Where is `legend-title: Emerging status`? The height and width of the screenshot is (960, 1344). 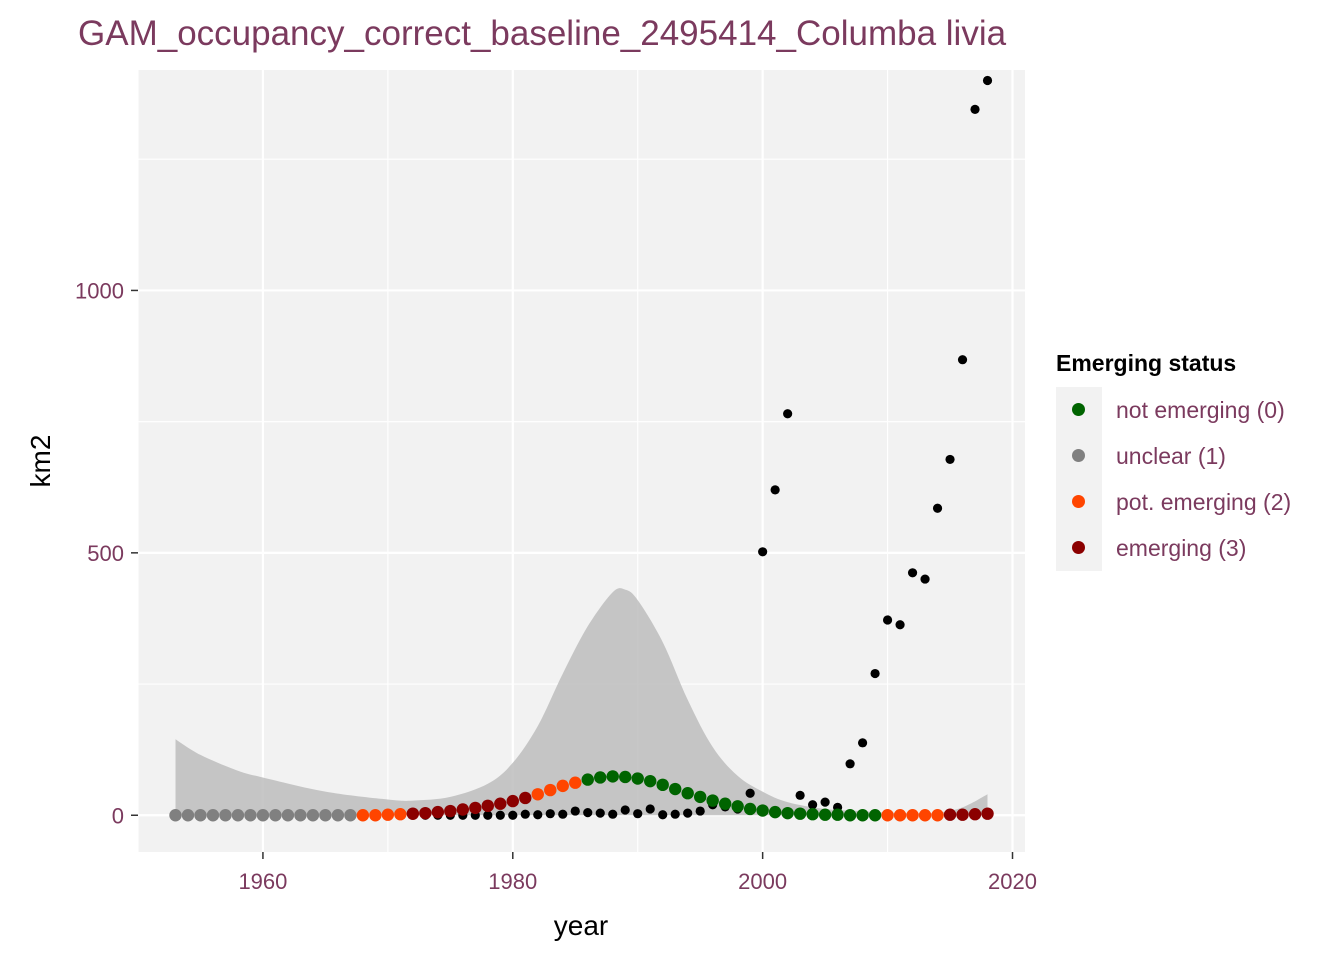 legend-title: Emerging status is located at coordinates (1146, 363).